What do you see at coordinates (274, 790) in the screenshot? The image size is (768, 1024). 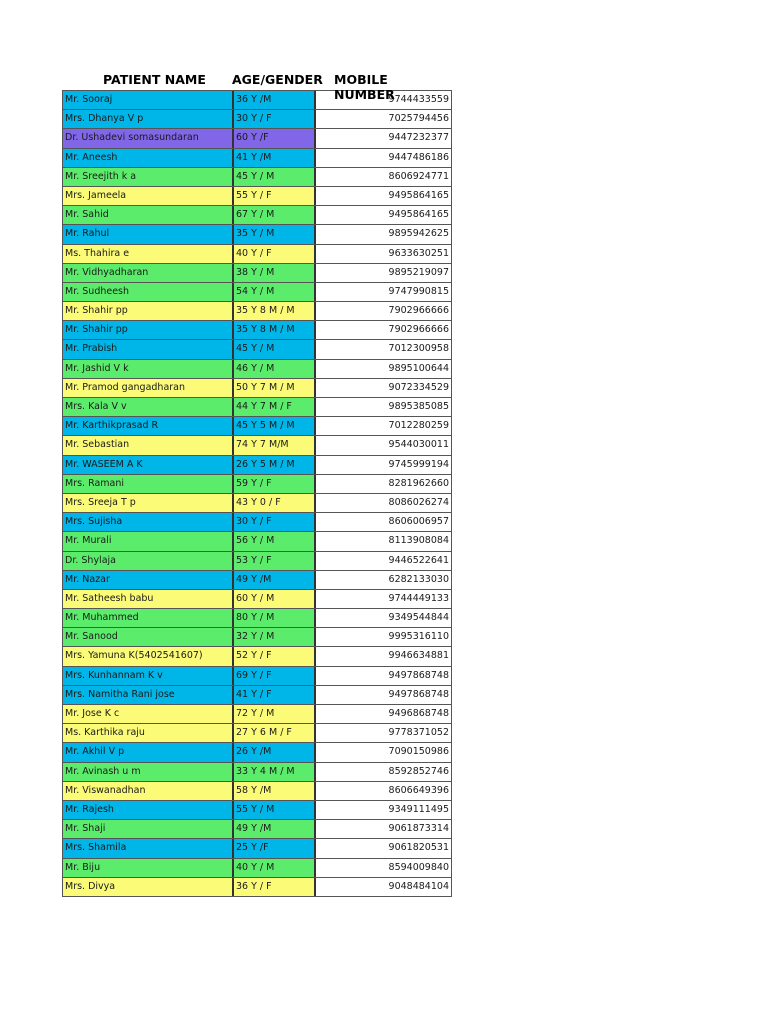 I see `age-gender-cell: 58 Y /M` at bounding box center [274, 790].